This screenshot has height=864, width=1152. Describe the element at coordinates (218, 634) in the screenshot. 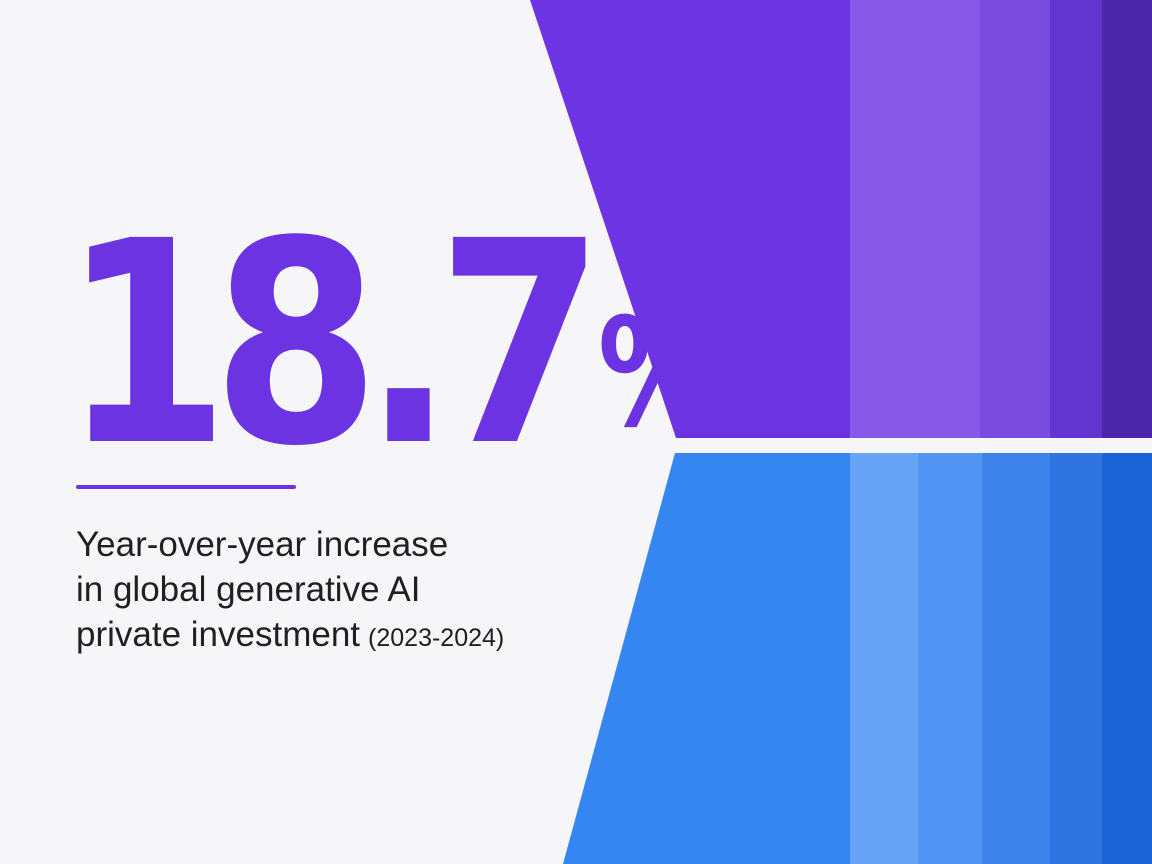

I see `description-line-3-text: private investment` at that location.